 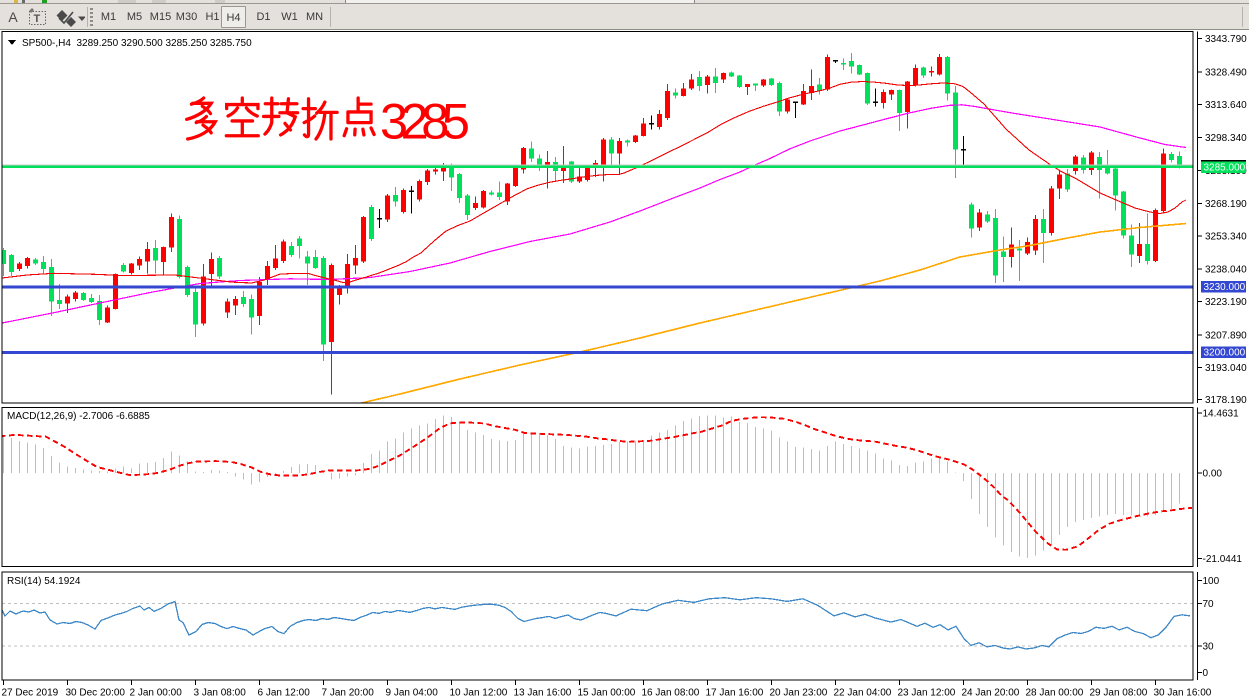 What do you see at coordinates (1226, 270) in the screenshot?
I see `svg-text: 3238.040` at bounding box center [1226, 270].